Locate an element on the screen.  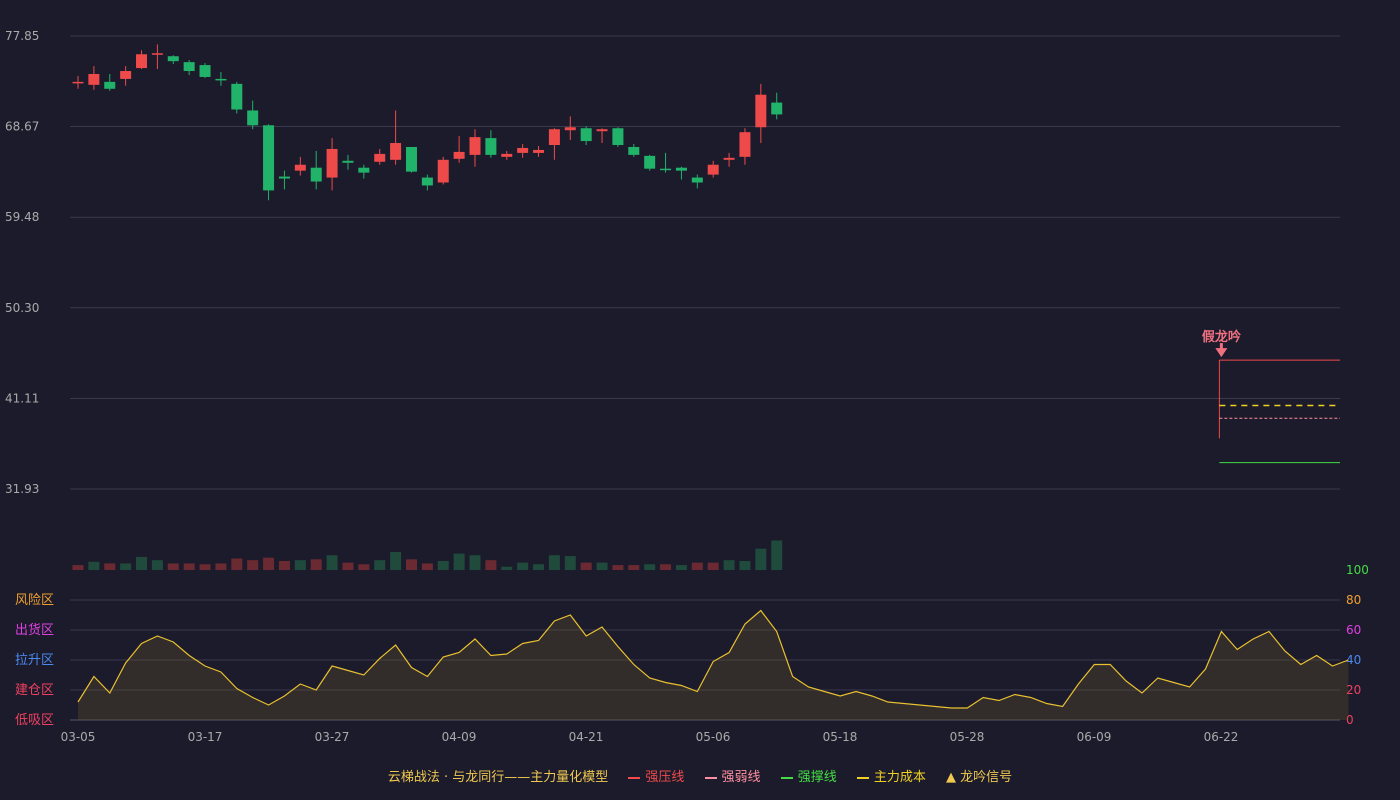
x-tick-label: 03-27 is located at coordinates (332, 737).